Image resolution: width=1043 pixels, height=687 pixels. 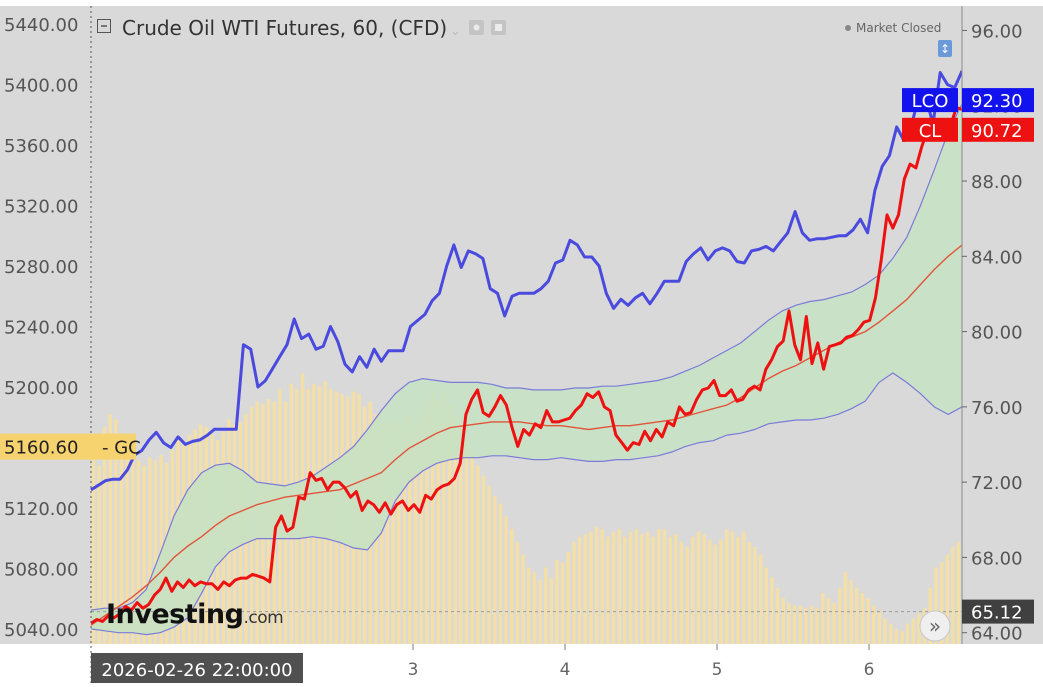 I want to click on left-axis-tick-label: 5040.00, so click(x=41, y=630).